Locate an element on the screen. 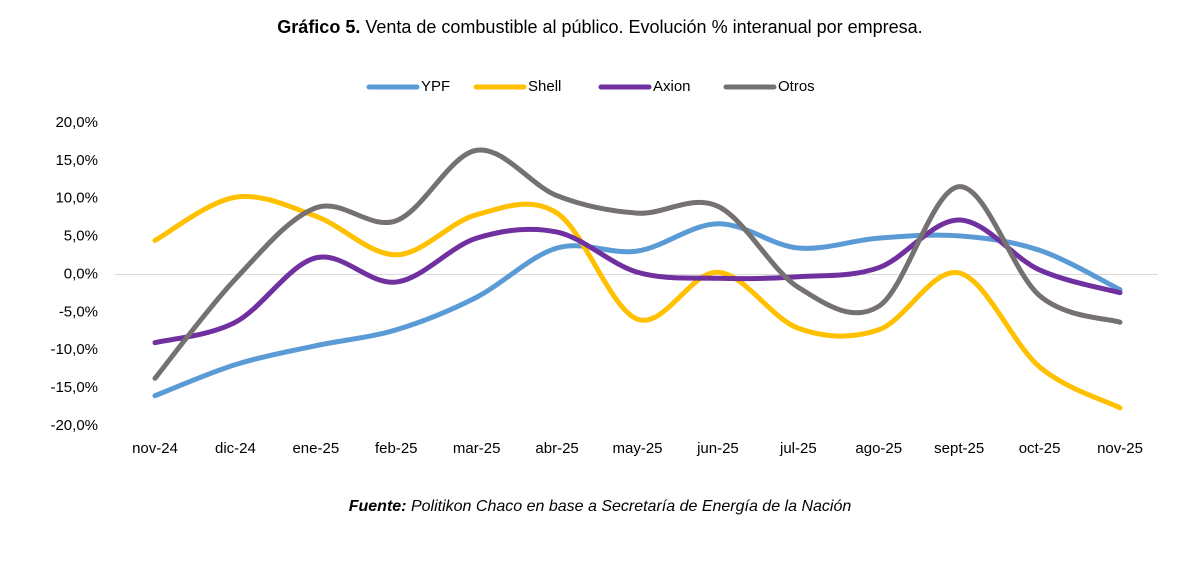 This screenshot has width=1200, height=573. x-tick-label: sept-25 is located at coordinates (959, 448).